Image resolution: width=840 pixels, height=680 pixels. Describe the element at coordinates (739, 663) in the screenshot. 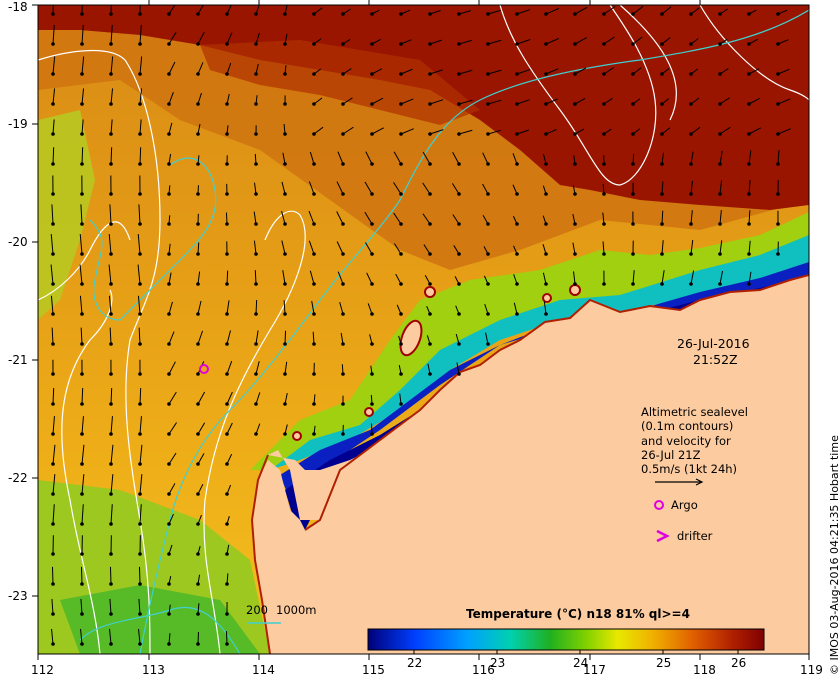

I see `cbar-tick-26: 26` at that location.